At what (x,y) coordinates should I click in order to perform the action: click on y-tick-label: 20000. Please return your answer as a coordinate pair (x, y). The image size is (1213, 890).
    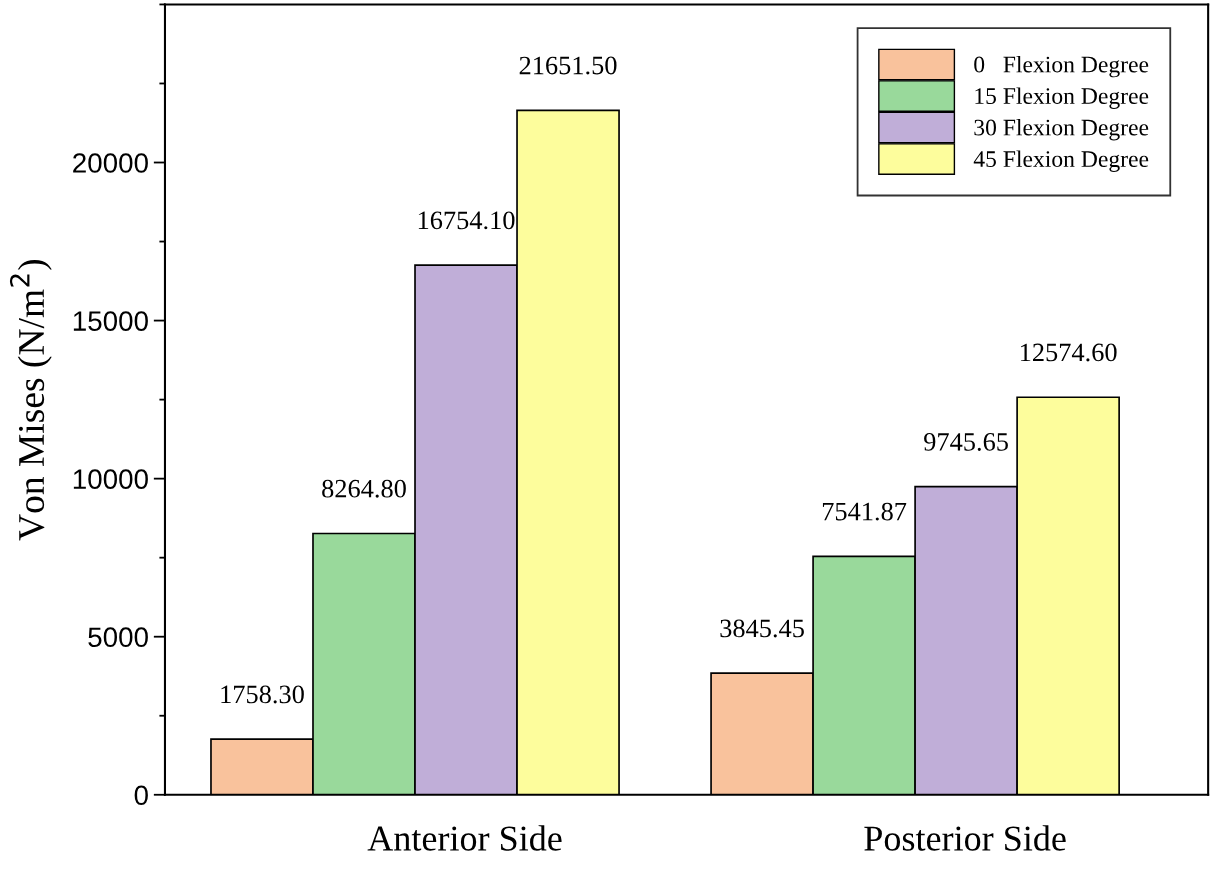
    Looking at the image, I should click on (110, 163).